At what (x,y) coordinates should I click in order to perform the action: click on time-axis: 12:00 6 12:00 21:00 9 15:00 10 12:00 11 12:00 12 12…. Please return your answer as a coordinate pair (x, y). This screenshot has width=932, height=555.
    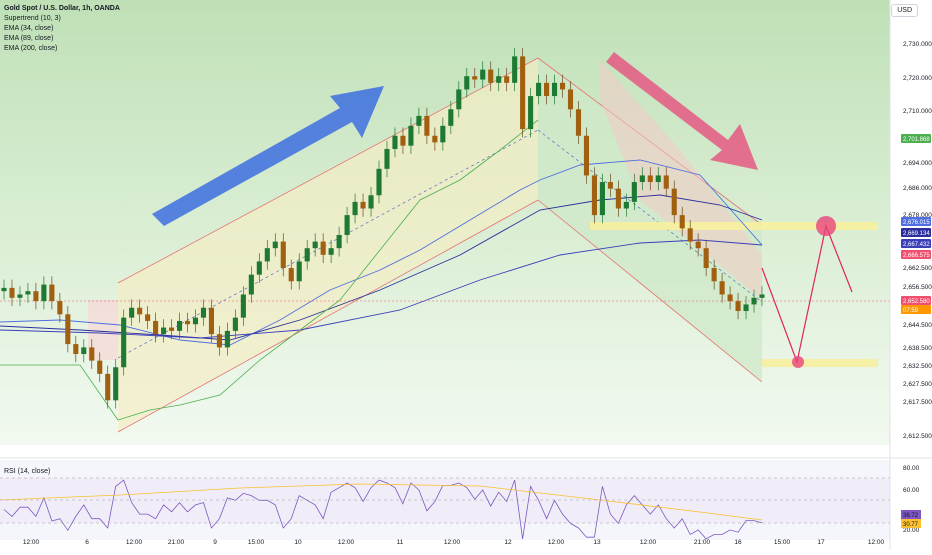
    Looking at the image, I should click on (454, 542).